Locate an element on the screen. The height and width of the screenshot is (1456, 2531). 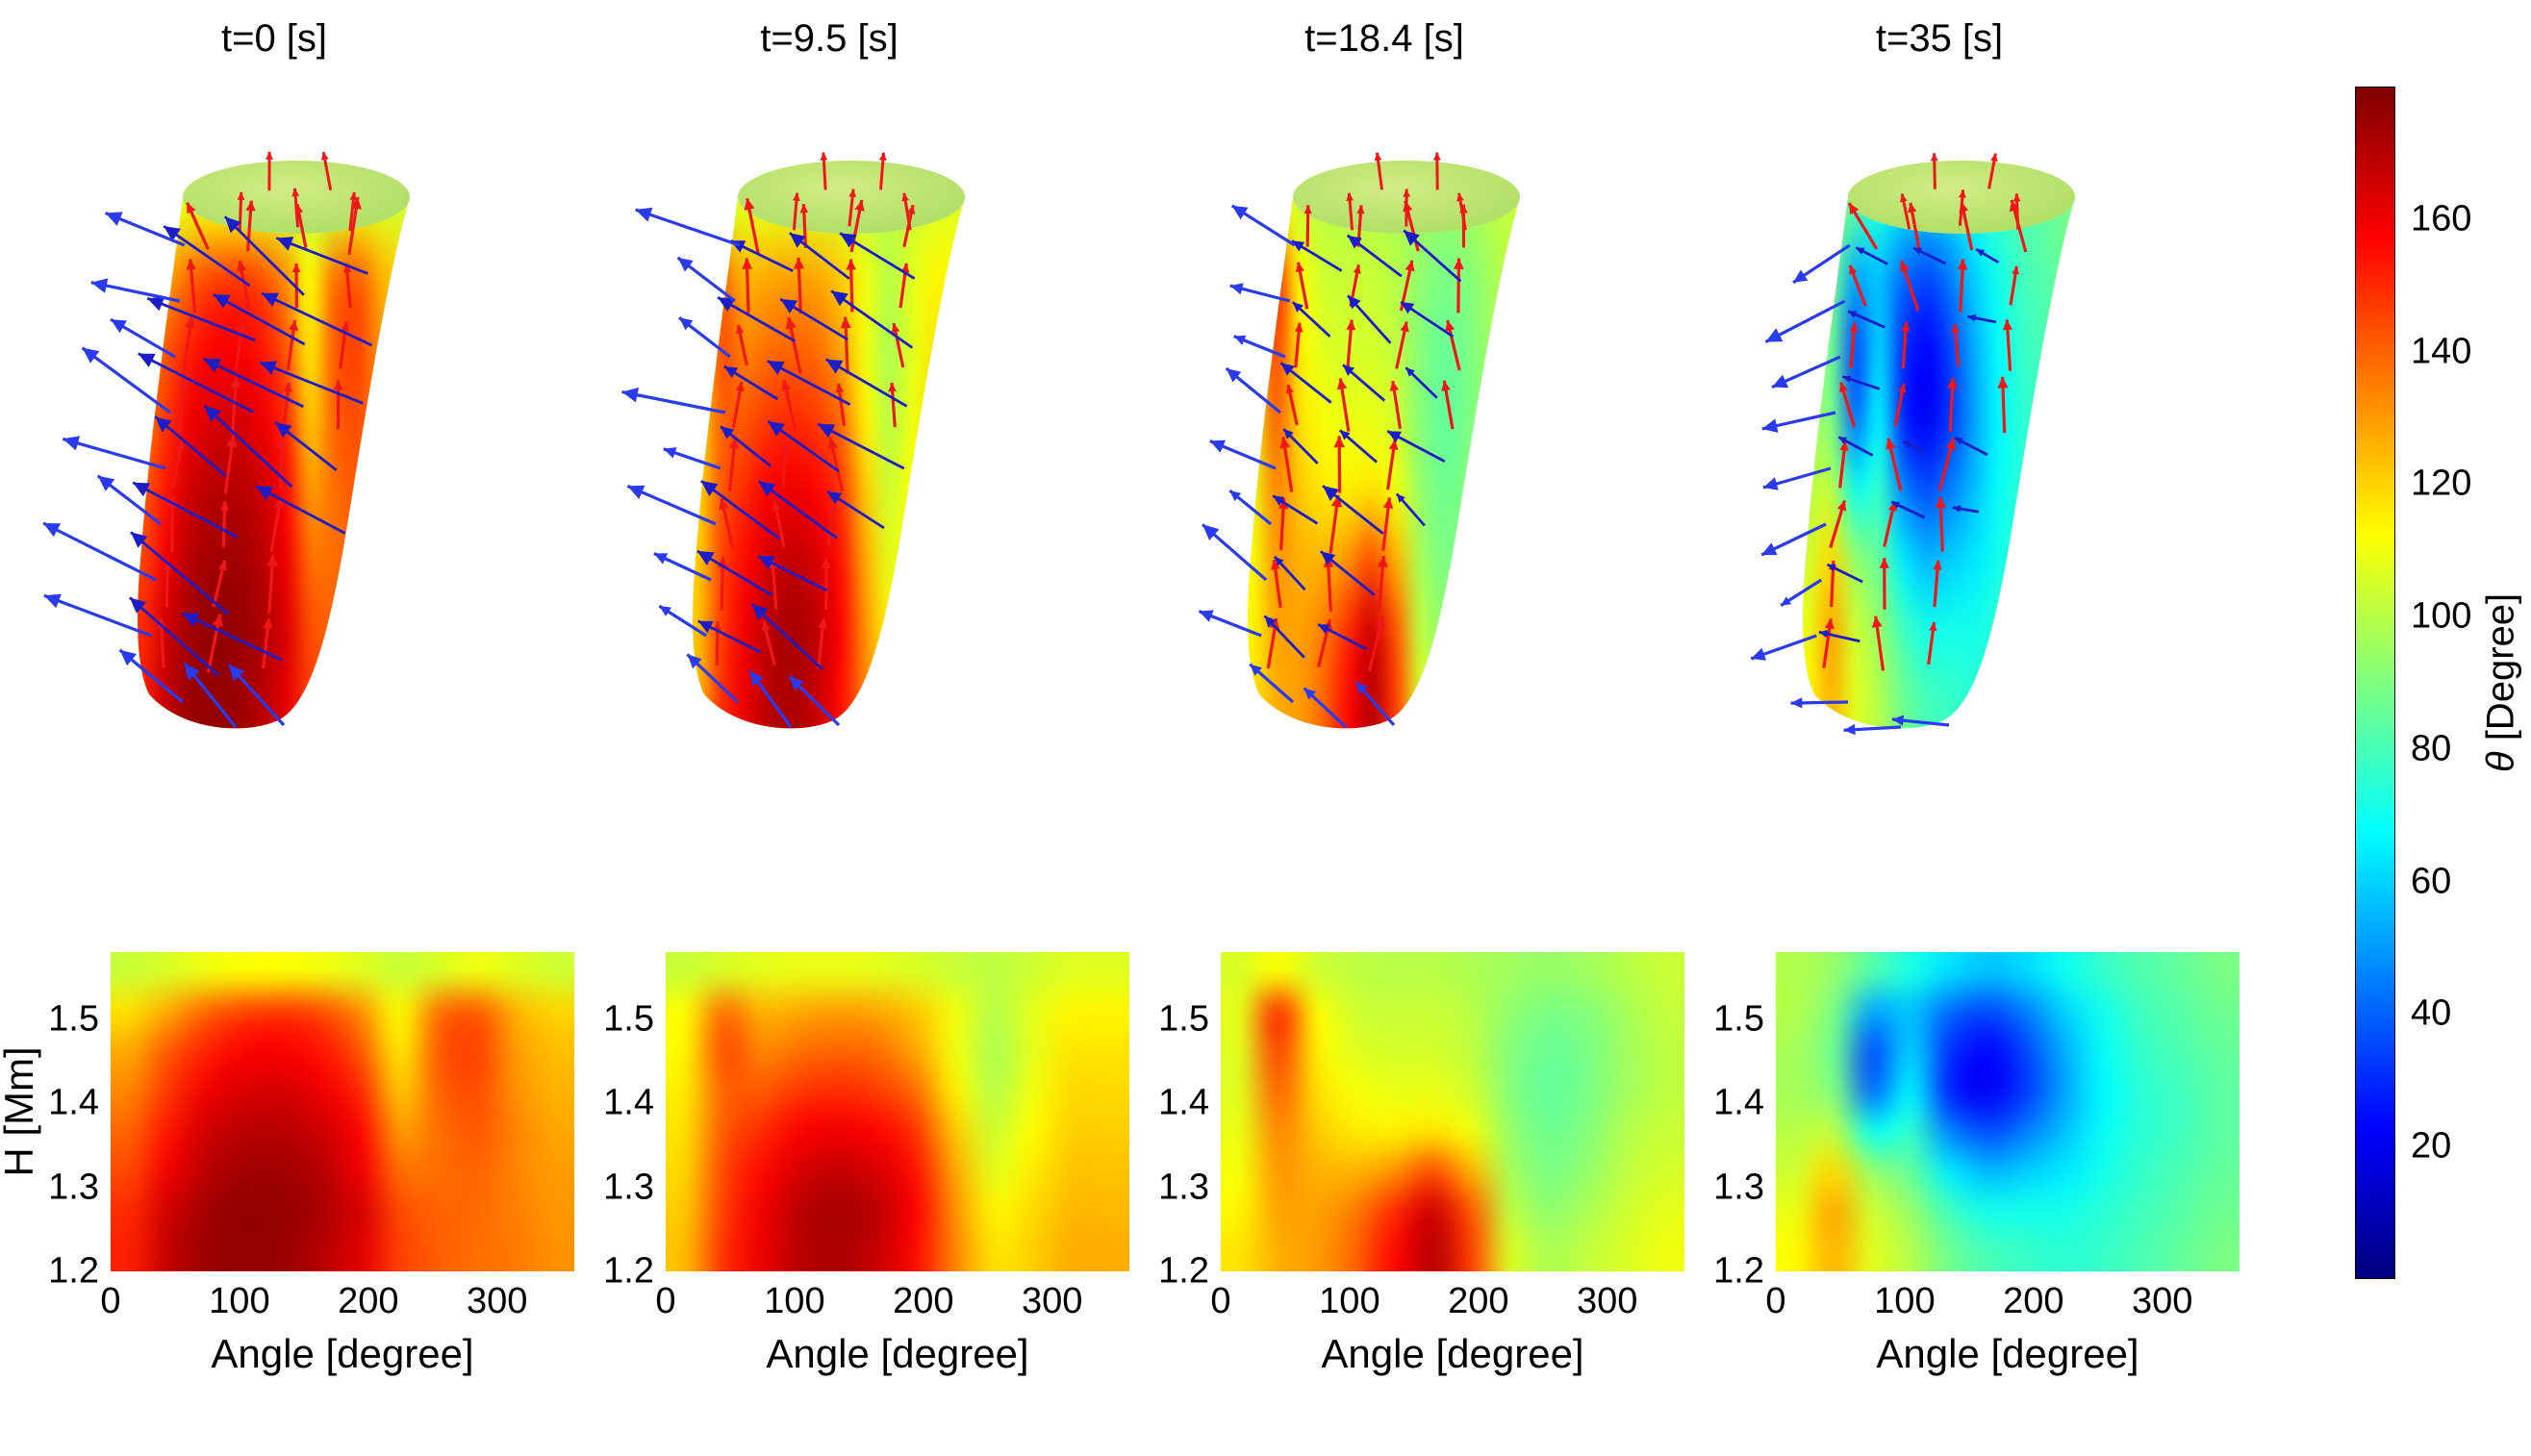
panel-title: t=0 [s] is located at coordinates (274, 38).